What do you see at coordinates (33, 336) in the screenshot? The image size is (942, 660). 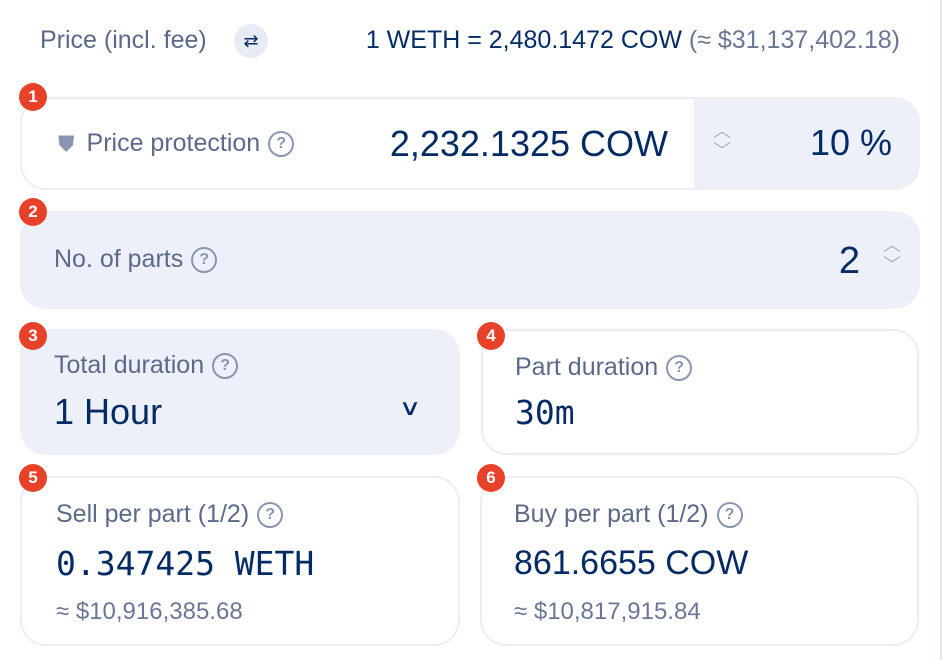 I see `step-badge: 3` at bounding box center [33, 336].